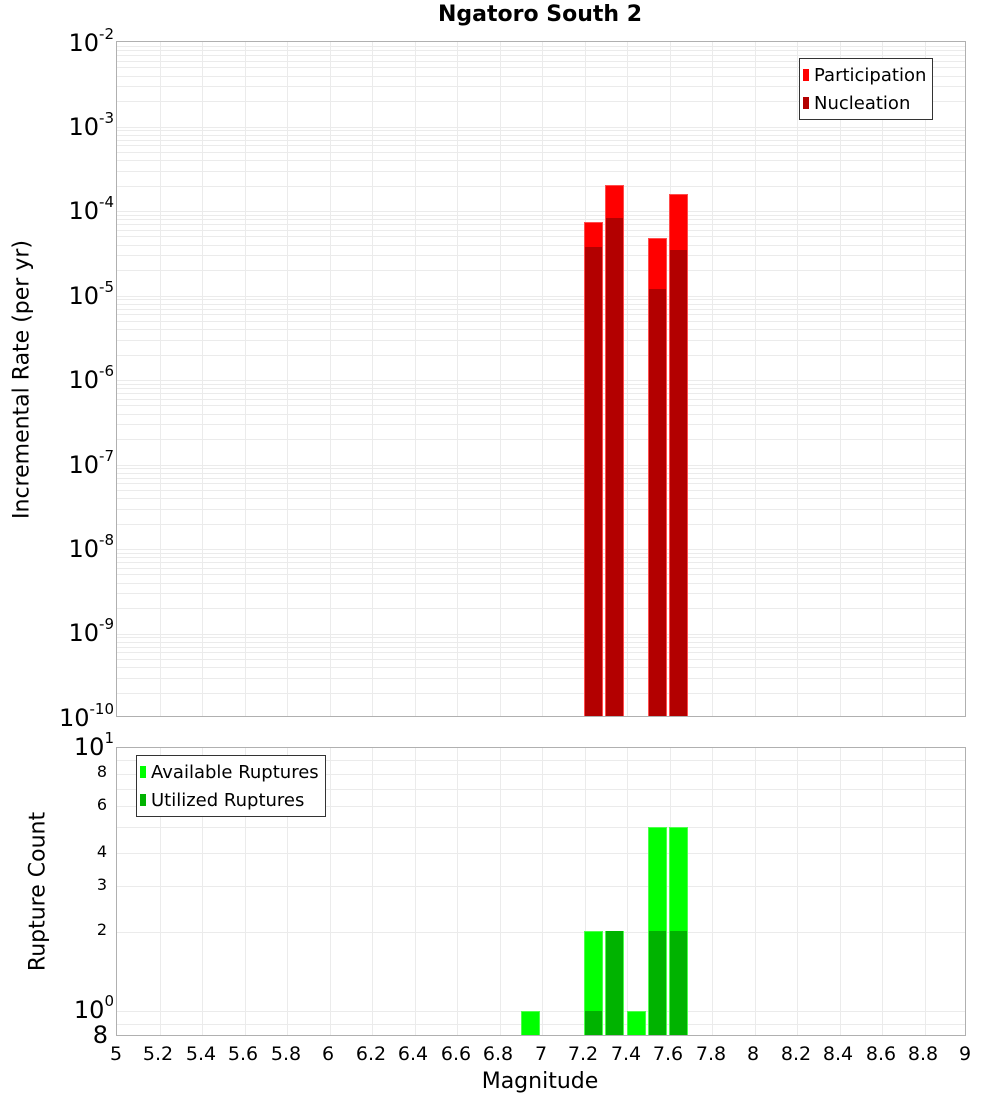  I want to click on xtick: 5.6, so click(243, 1054).